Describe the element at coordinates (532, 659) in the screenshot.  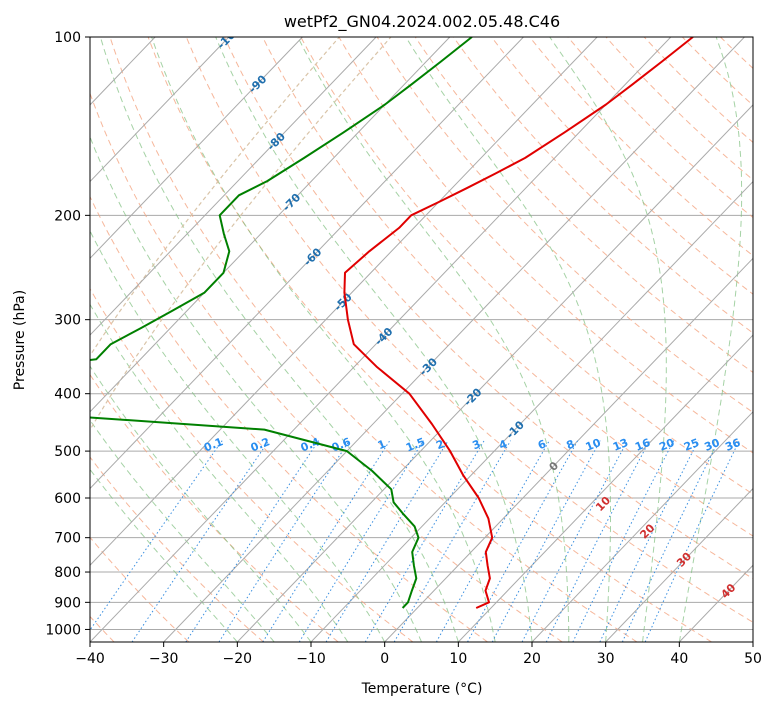
I see `x-tick-label: 20` at that location.